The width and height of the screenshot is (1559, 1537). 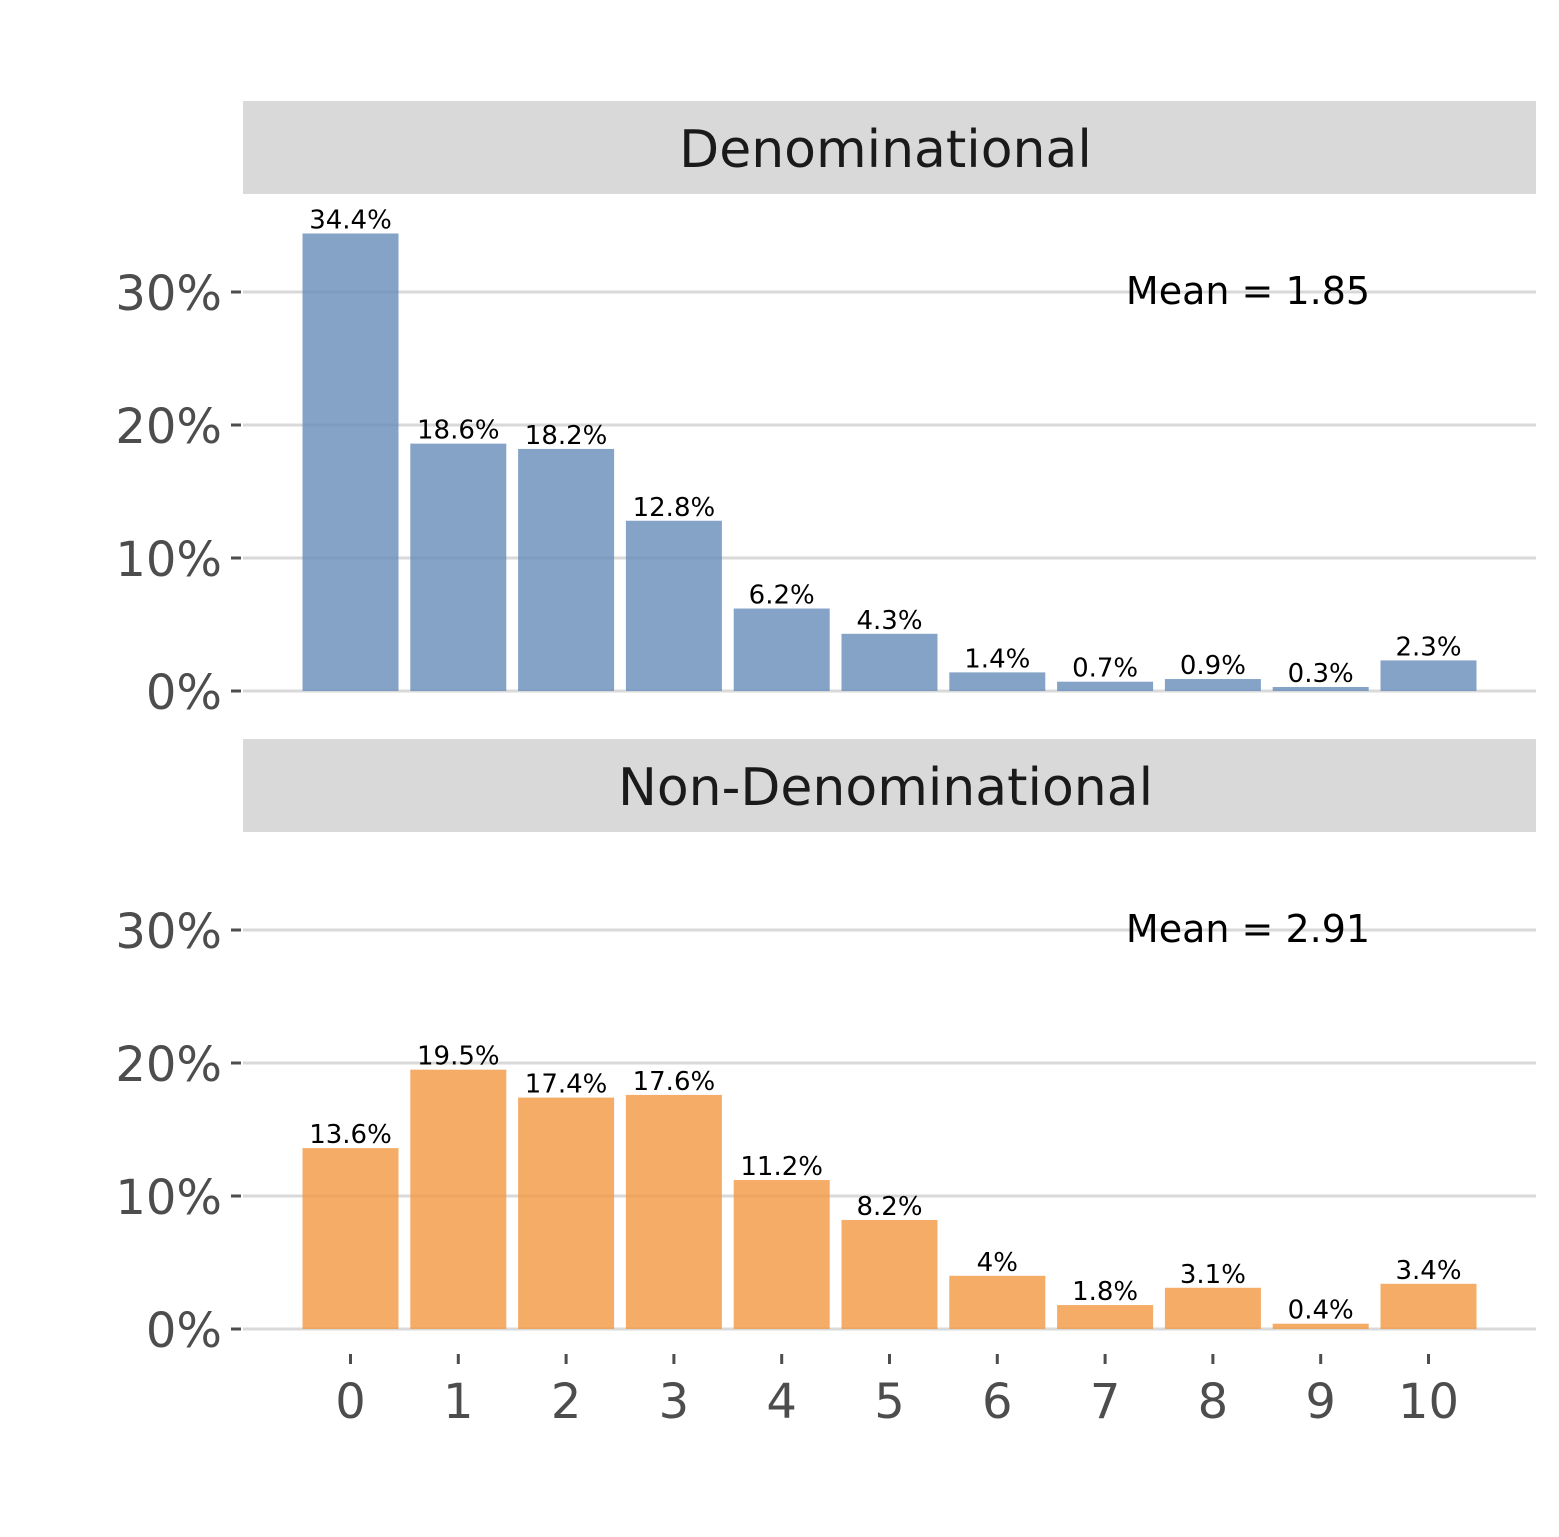 I want to click on x-tick-label: 2, so click(x=566, y=1402).